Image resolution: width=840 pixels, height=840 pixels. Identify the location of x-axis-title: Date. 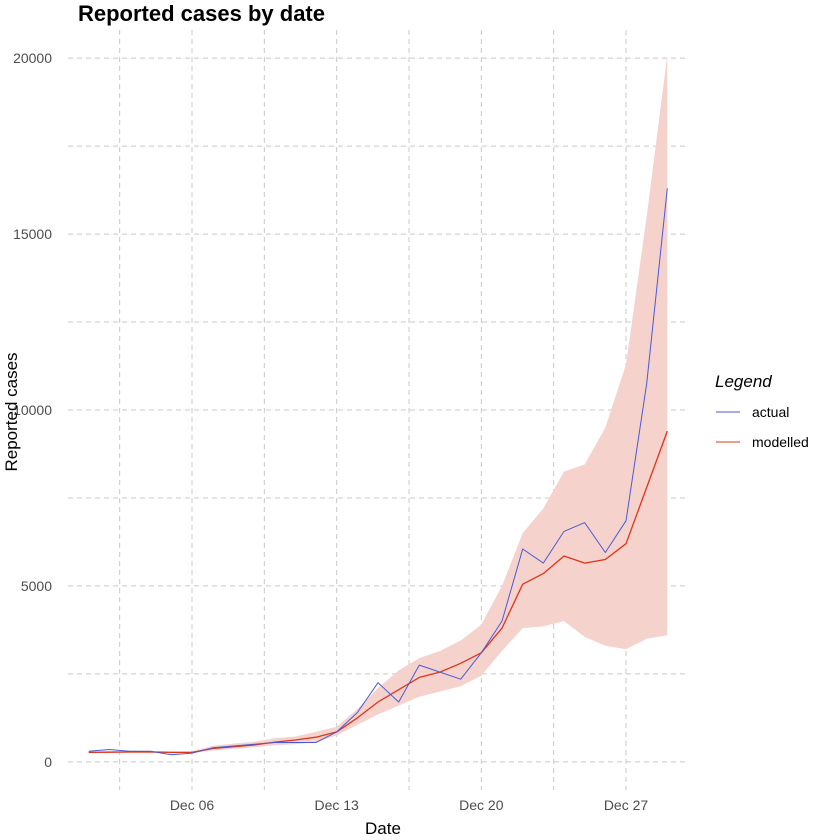
(383, 828).